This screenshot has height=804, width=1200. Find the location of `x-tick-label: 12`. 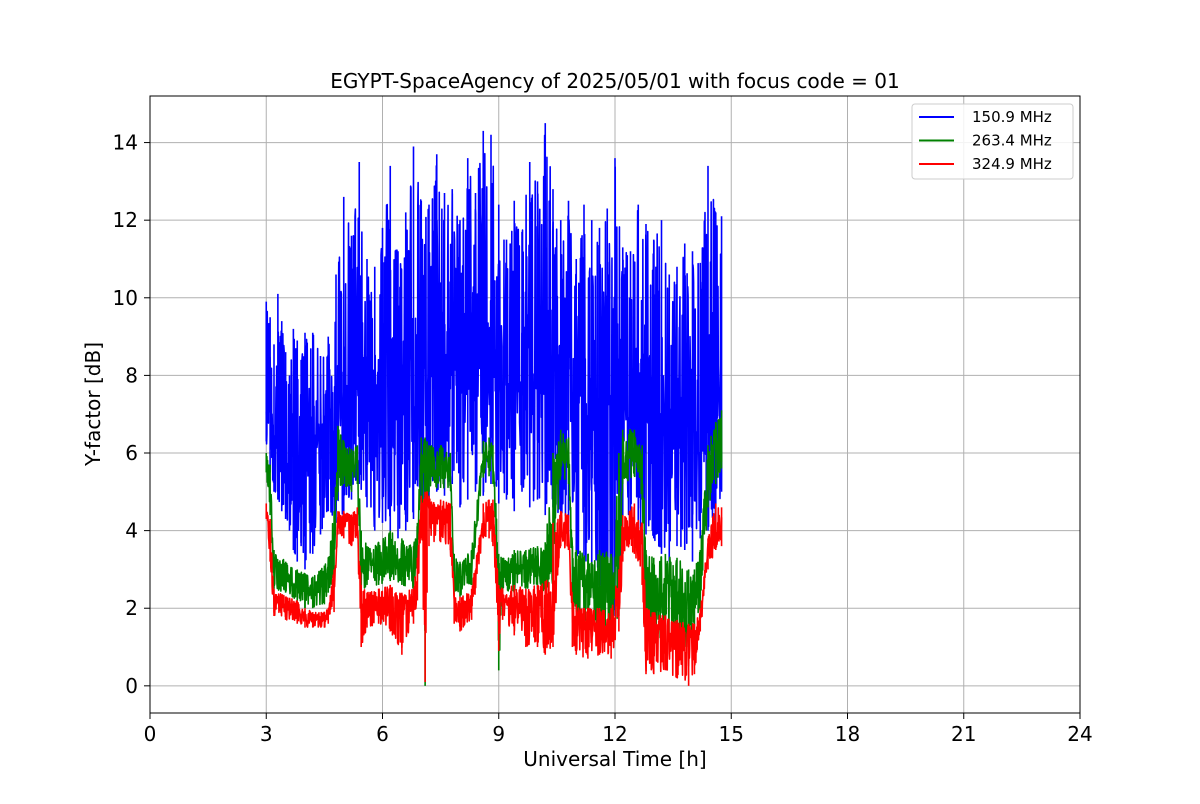

x-tick-label: 12 is located at coordinates (614, 734).